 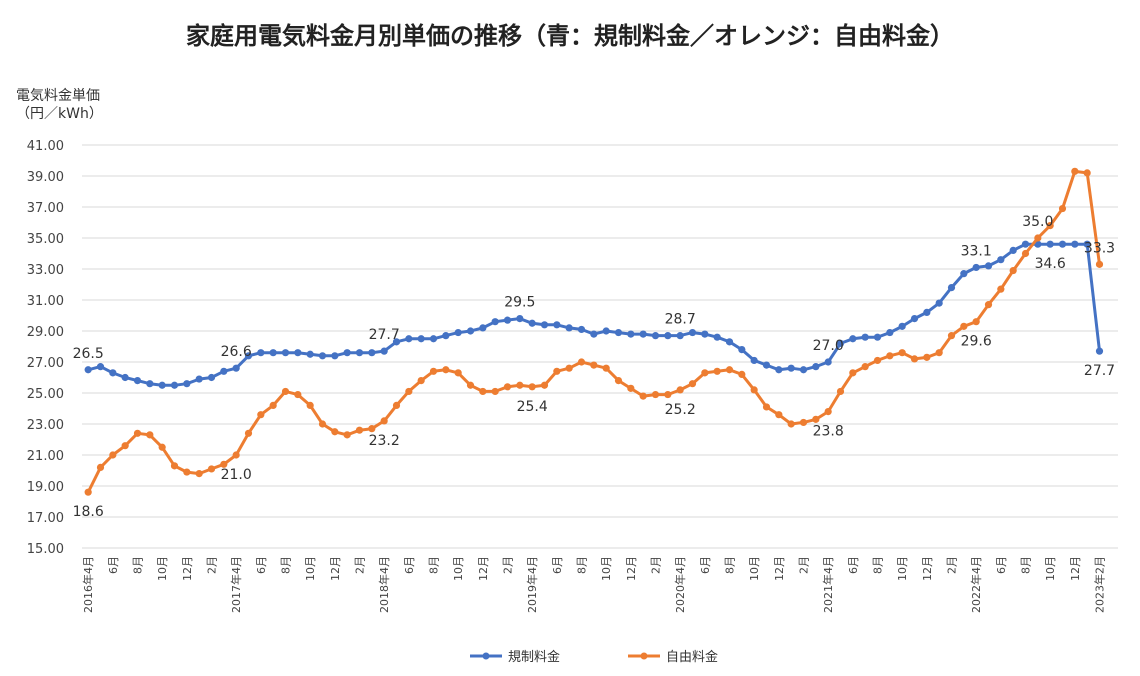 What do you see at coordinates (828, 584) in the screenshot?
I see `x-tick-label: 2021年4月` at bounding box center [828, 584].